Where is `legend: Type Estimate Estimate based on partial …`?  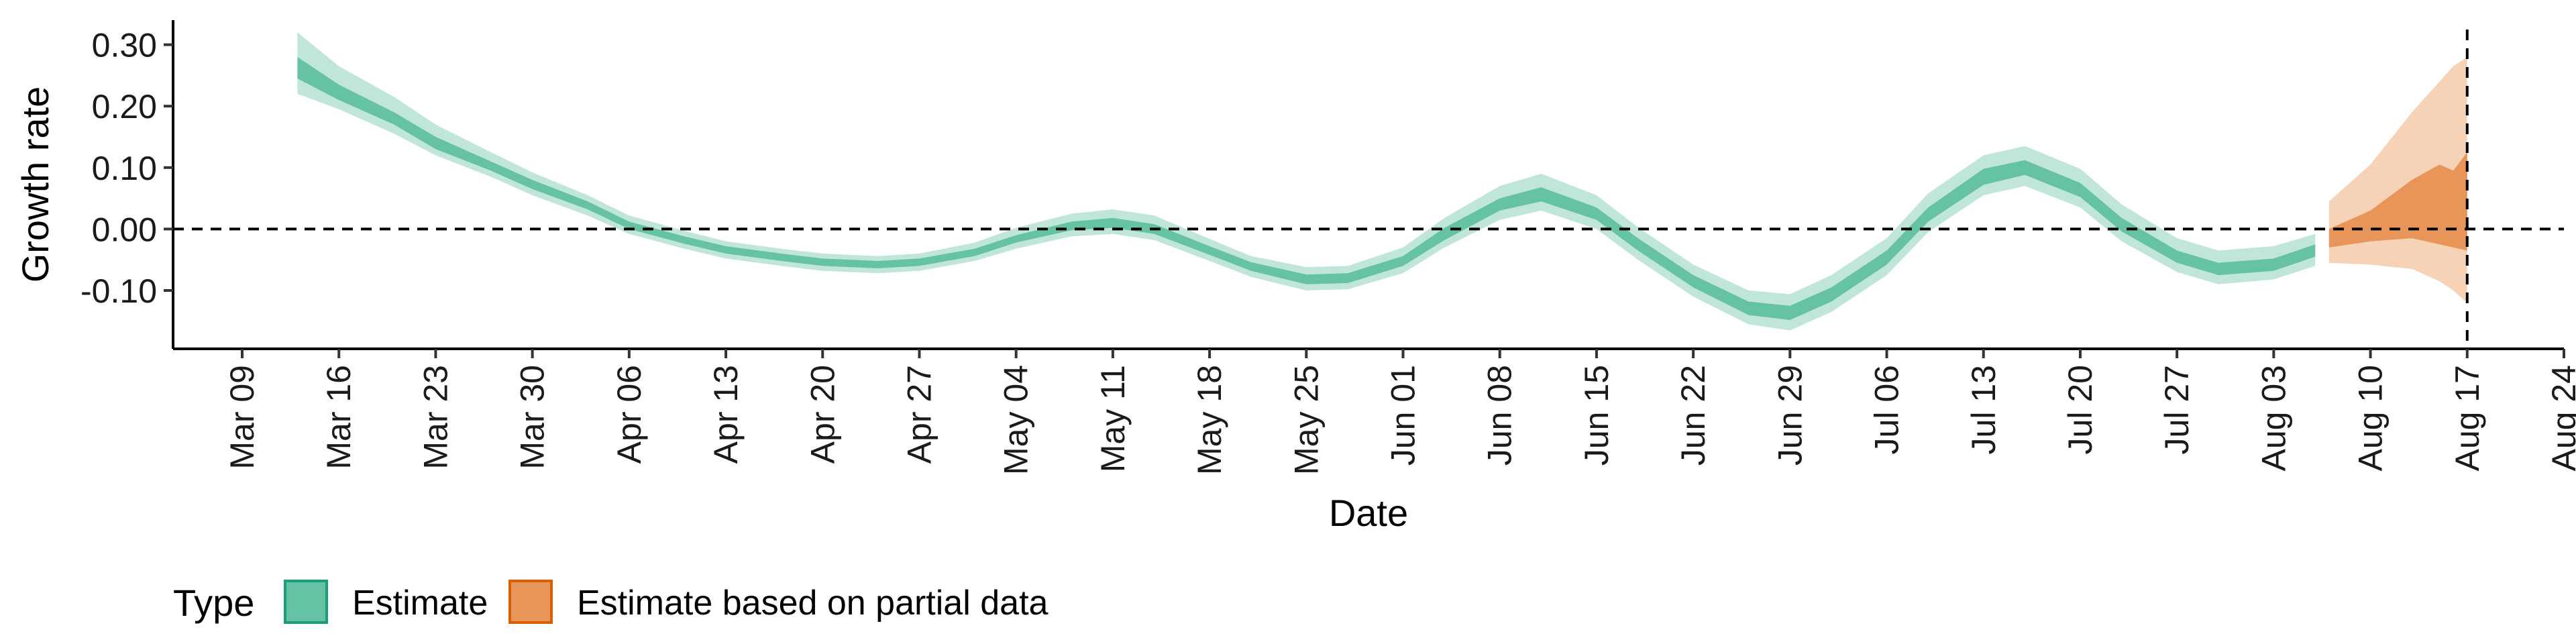
legend: Type Estimate Estimate based on partial … is located at coordinates (611, 602).